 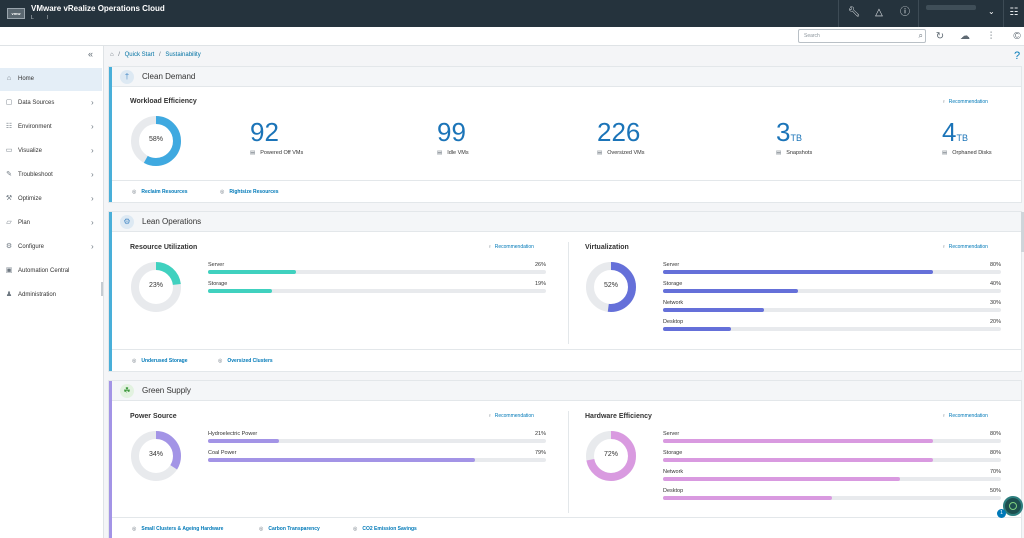 I want to click on bar-row-storage: Storage 19%, so click(x=377, y=288).